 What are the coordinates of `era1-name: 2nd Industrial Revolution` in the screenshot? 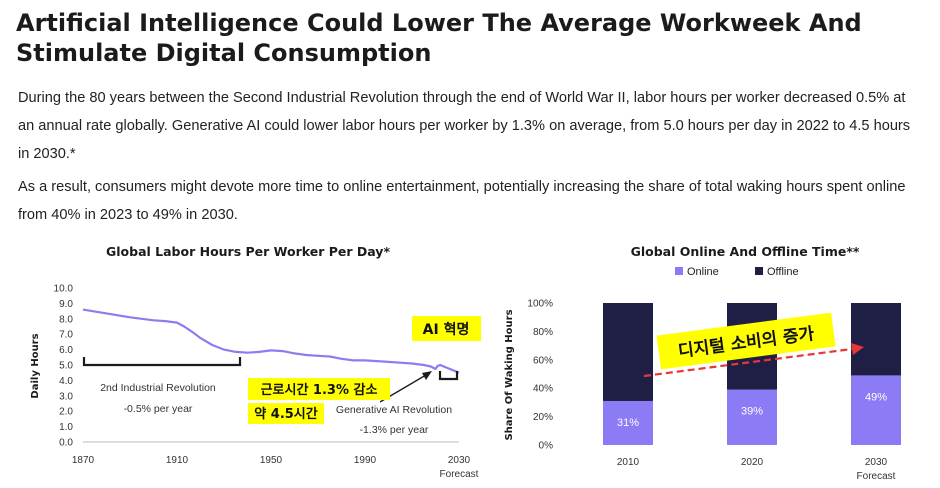 It's located at (158, 388).